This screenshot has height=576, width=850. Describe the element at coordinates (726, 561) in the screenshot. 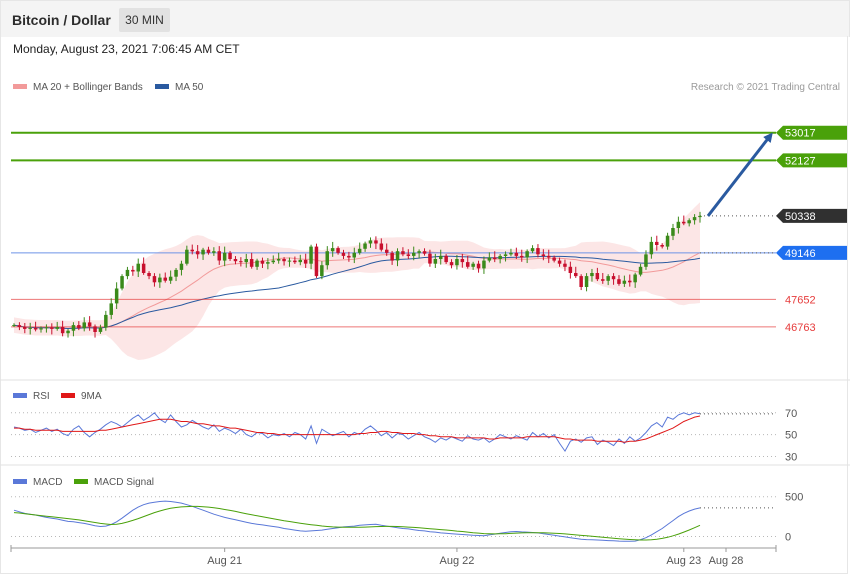

I see `x-tick-label: Aug 28` at that location.